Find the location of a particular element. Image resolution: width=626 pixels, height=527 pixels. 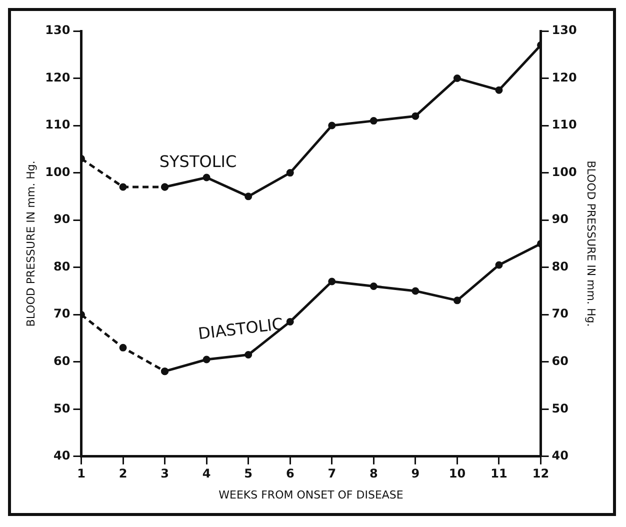

annotation: SYSTOLIC is located at coordinates (198, 162).